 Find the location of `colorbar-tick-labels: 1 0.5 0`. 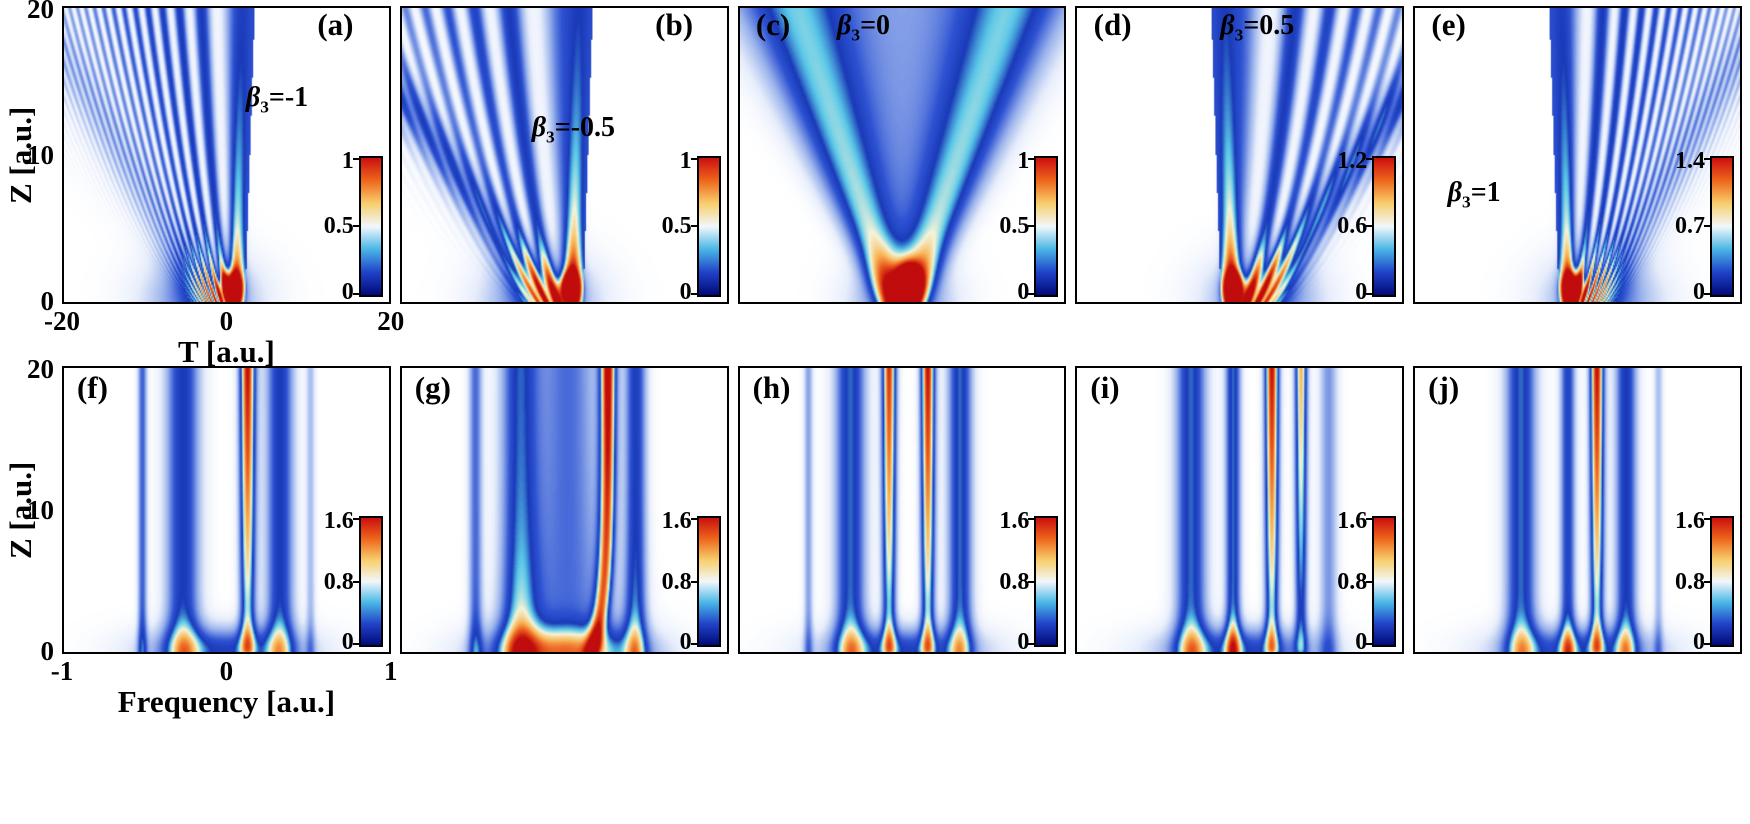

colorbar-tick-labels: 1 0.5 0 is located at coordinates (338, 225).